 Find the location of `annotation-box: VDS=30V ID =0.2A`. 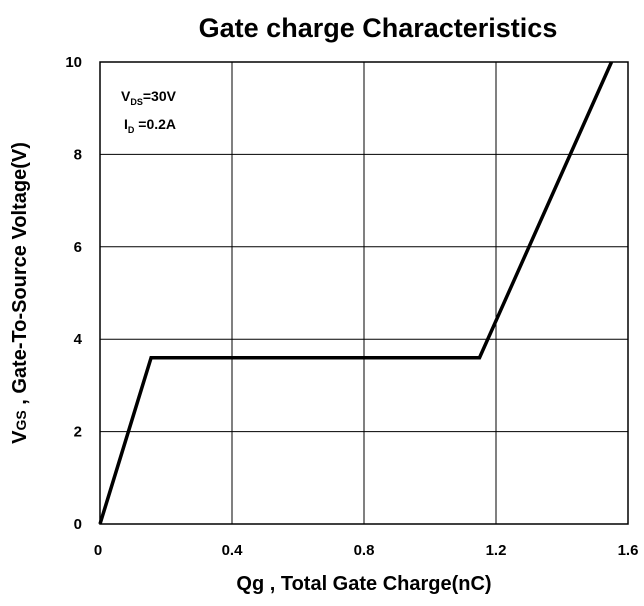

annotation-box: VDS=30V ID =0.2A is located at coordinates (149, 111).